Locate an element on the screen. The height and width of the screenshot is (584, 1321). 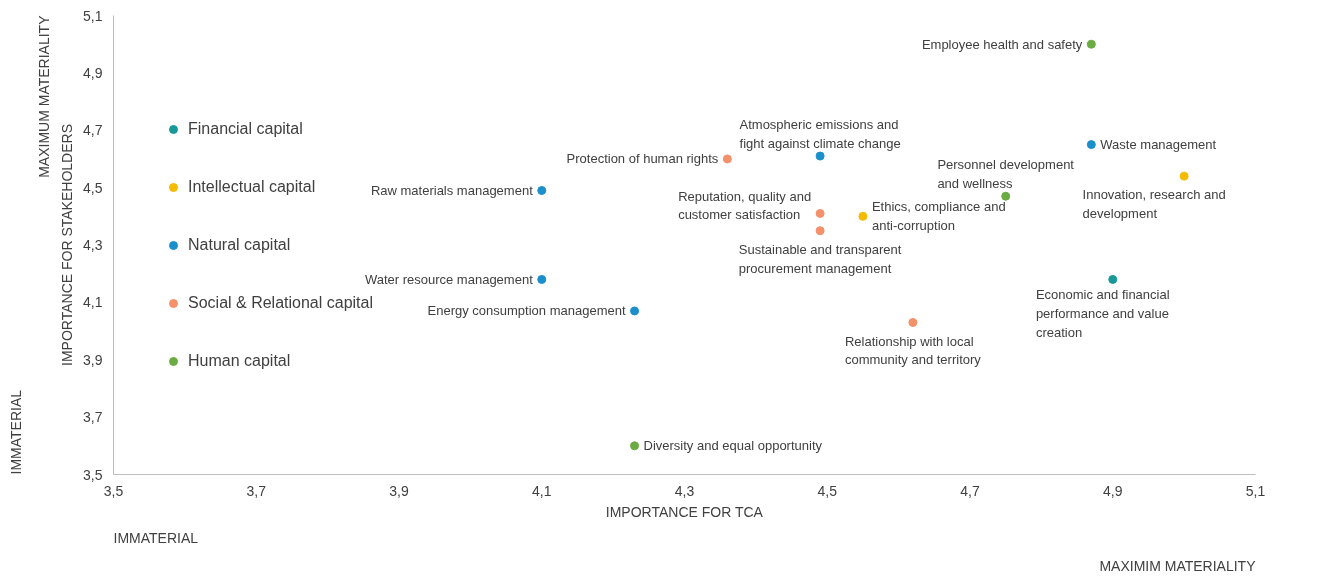
y-tick-label: 3,5 is located at coordinates (93, 474).